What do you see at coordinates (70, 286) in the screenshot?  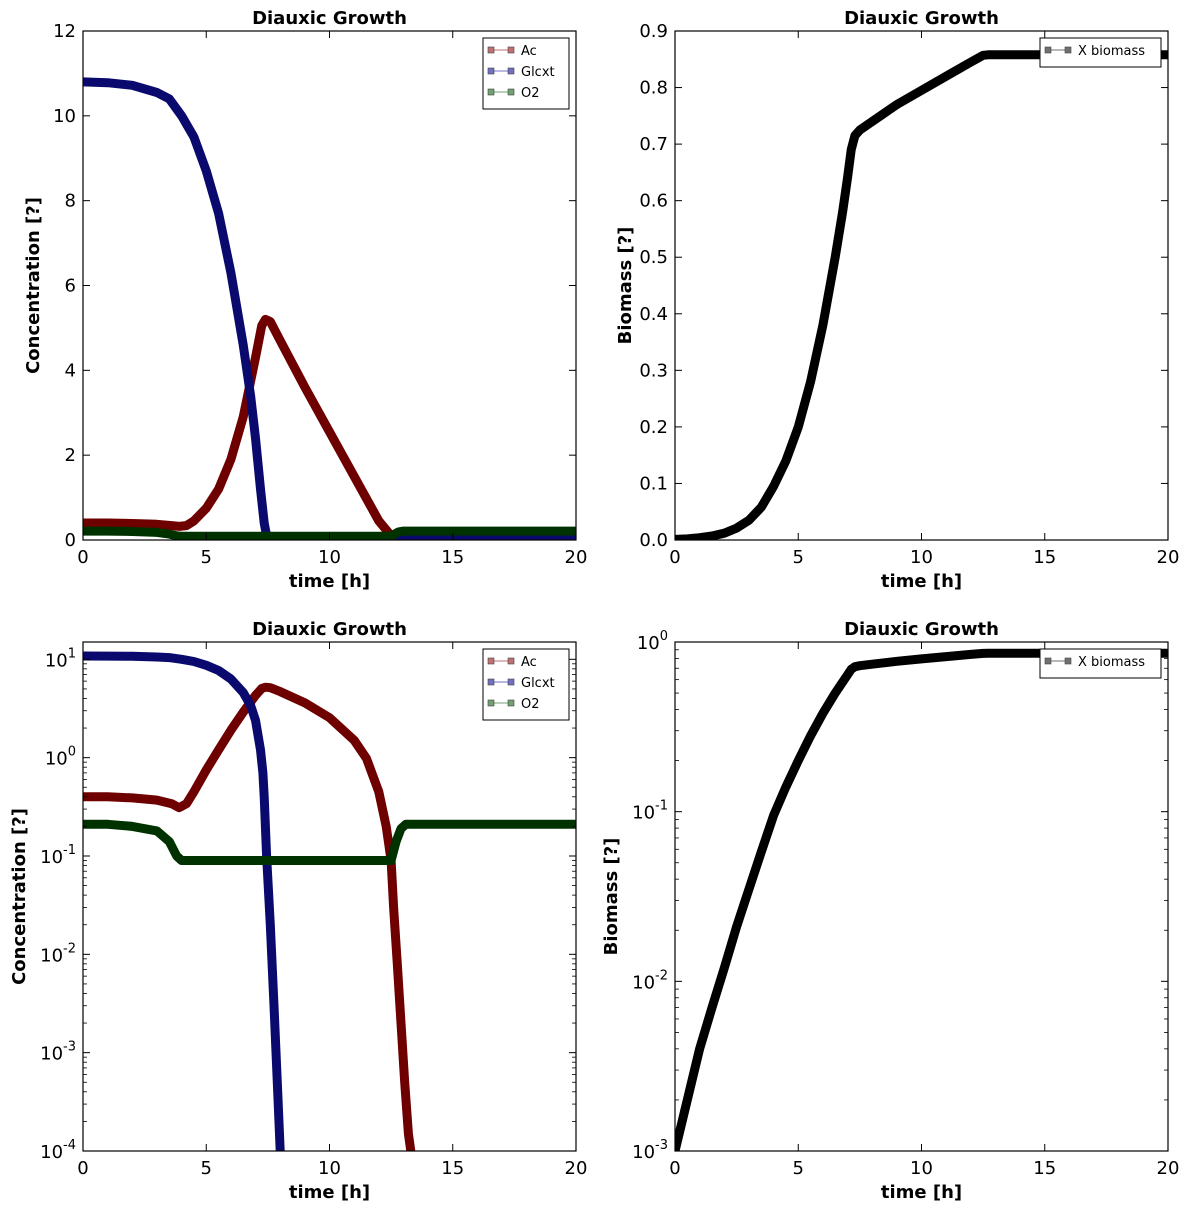 I see `y-tick-label: 6` at bounding box center [70, 286].